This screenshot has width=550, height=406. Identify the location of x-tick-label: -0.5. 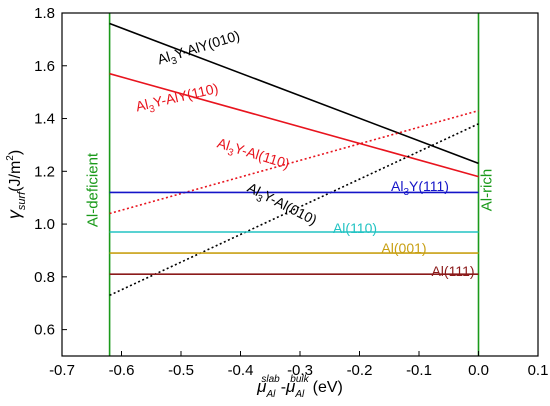
(181, 370).